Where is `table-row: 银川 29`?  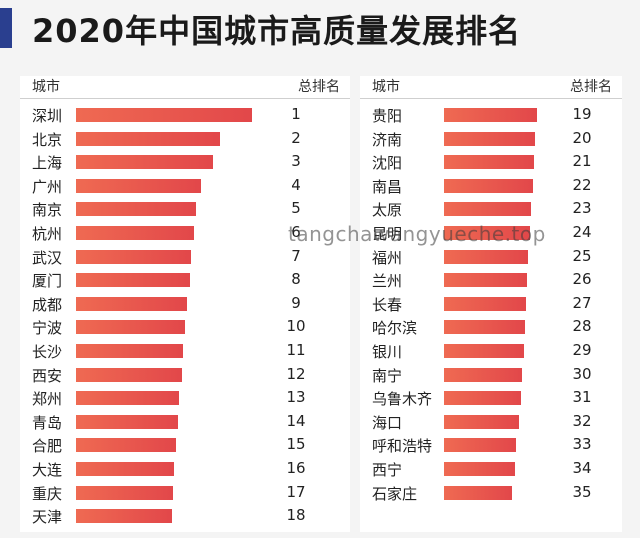
table-row: 银川 29 is located at coordinates (491, 351).